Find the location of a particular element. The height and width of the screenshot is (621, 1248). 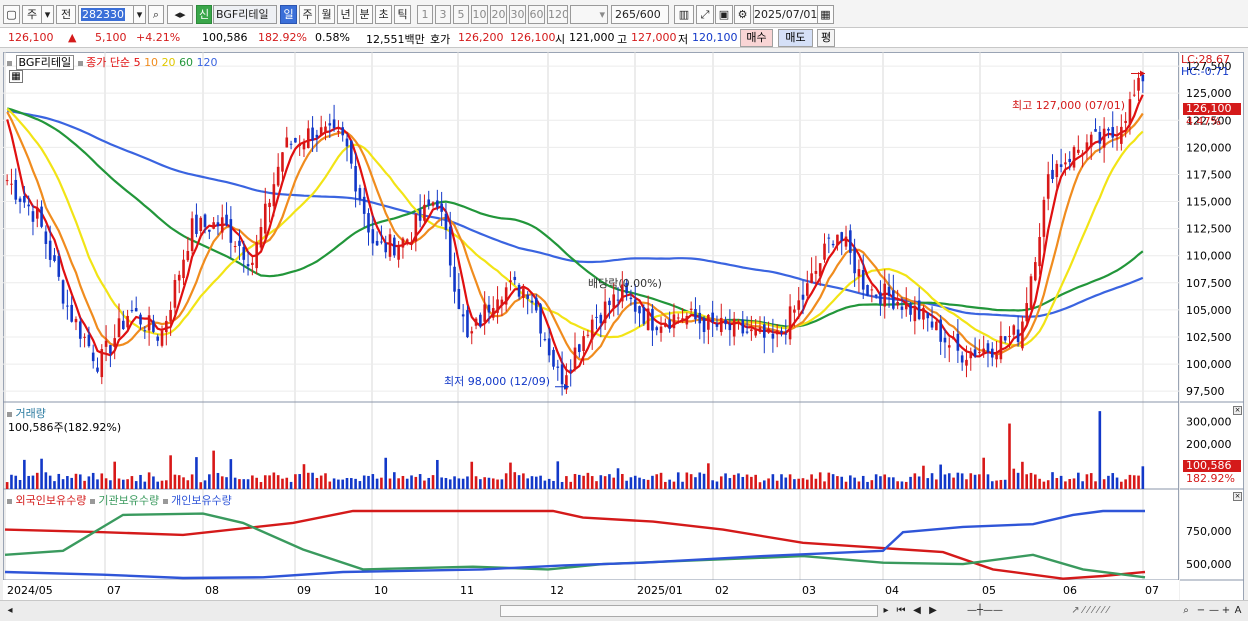

plus-icon: + is located at coordinates (1226, 610).